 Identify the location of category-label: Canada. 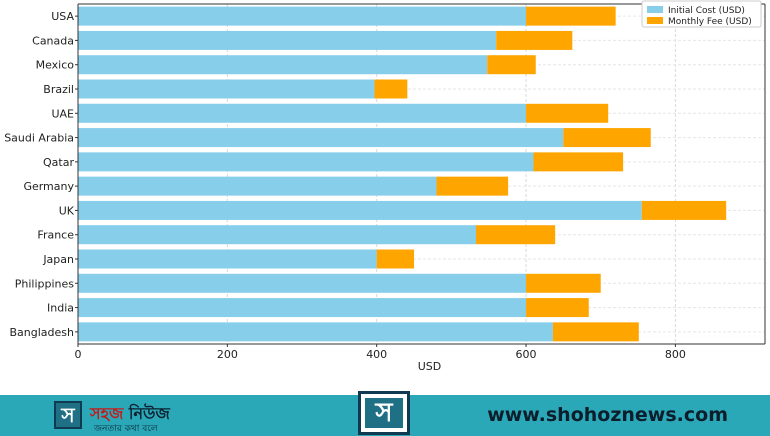
(53, 40).